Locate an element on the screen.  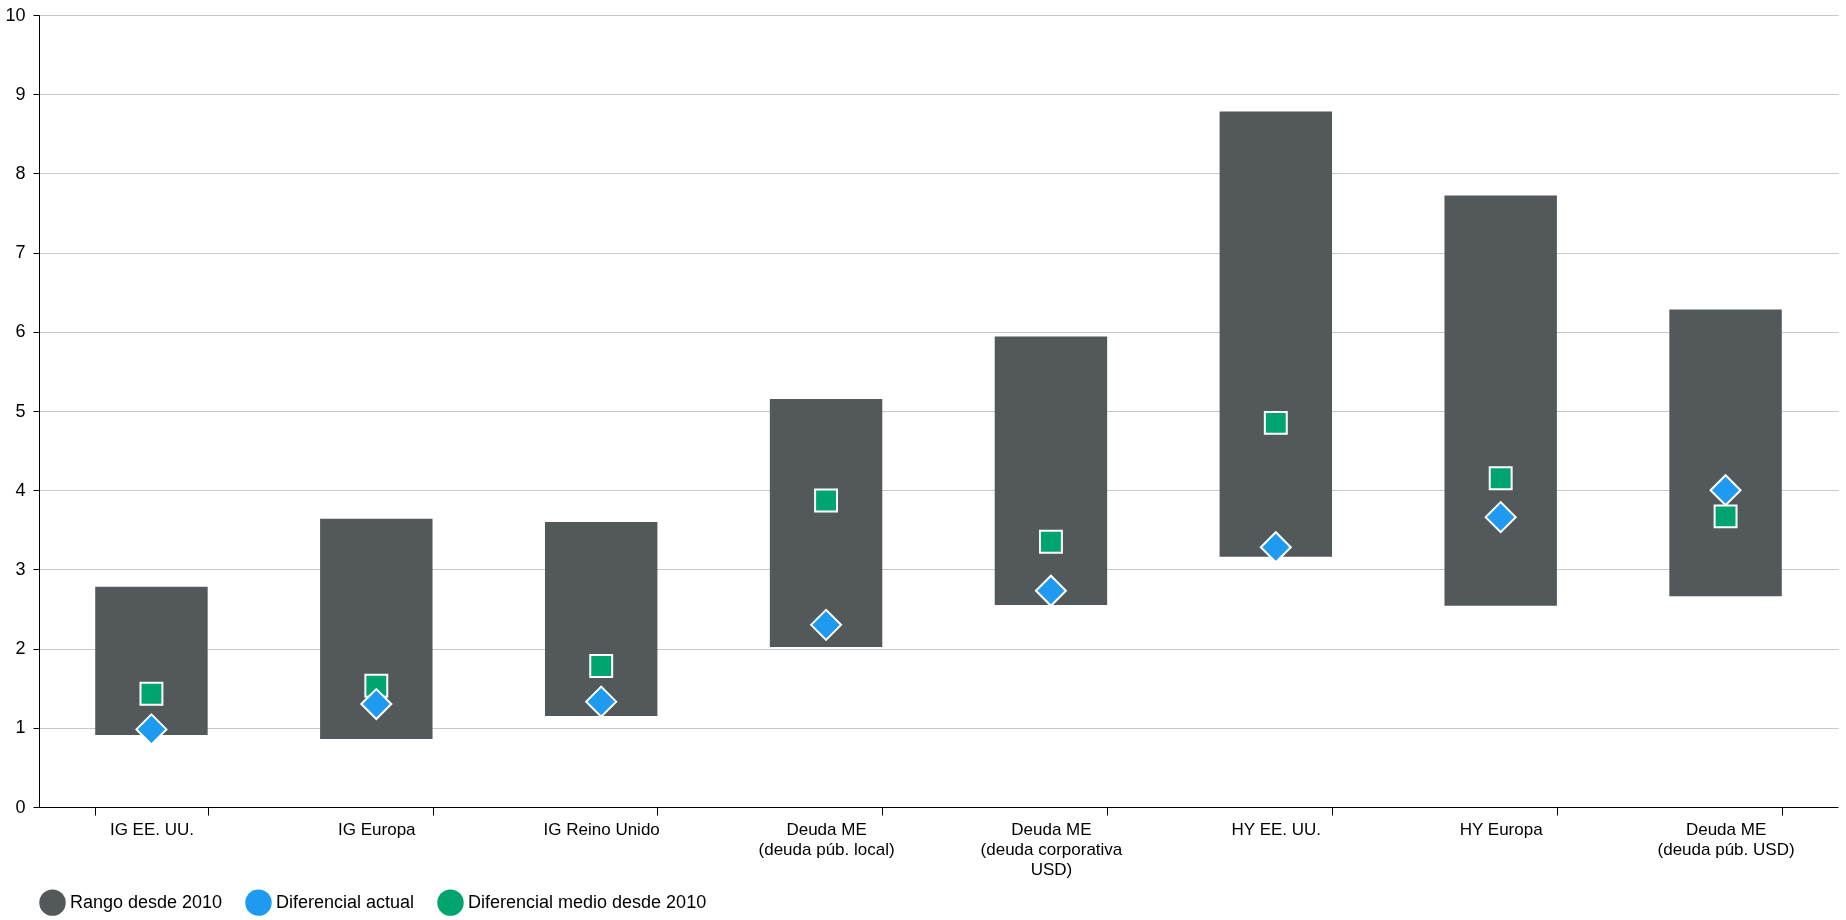
y-tick-label: 5 is located at coordinates (20, 410).